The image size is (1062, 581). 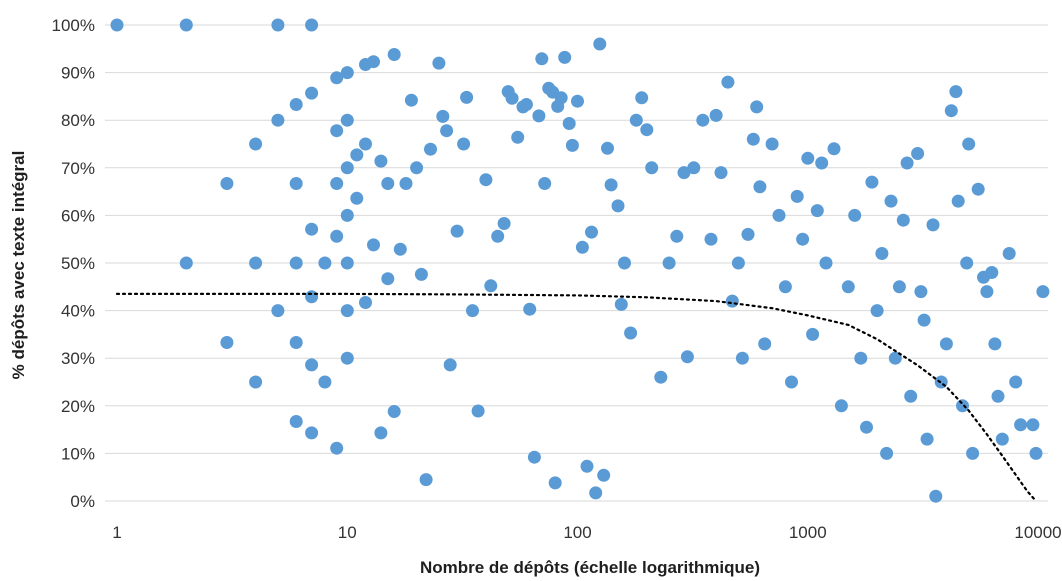 What do you see at coordinates (347, 532) in the screenshot?
I see `x-tick-label: 10` at bounding box center [347, 532].